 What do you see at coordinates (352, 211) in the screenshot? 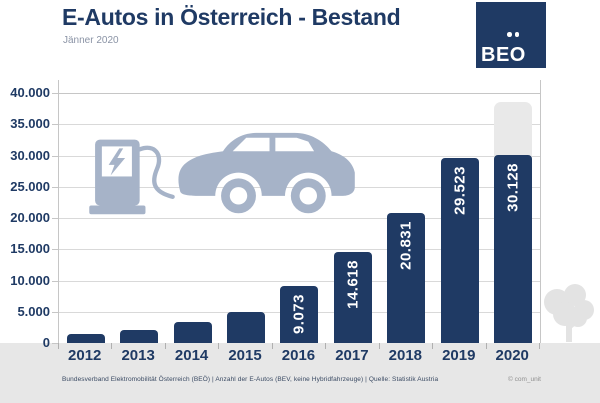
I see `bar-slot: 14.618` at bounding box center [352, 211].